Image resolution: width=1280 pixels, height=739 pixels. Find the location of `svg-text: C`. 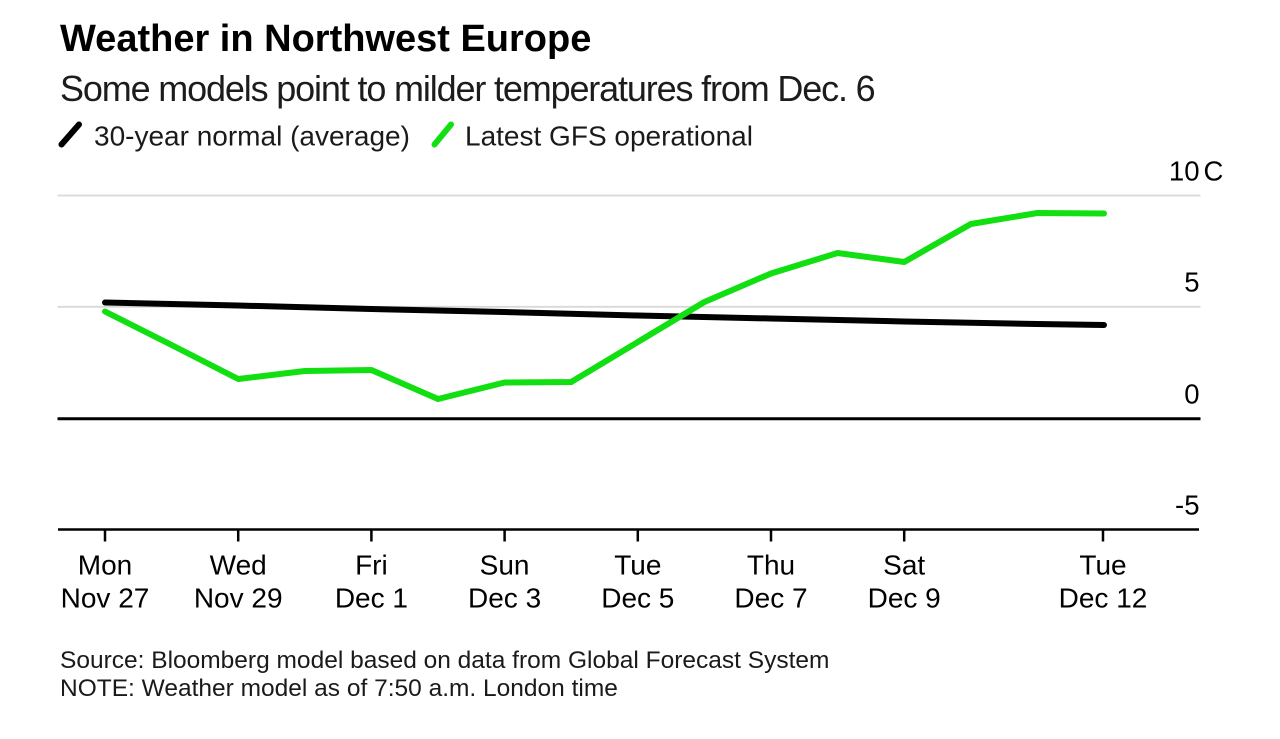

svg-text: C is located at coordinates (1214, 170).